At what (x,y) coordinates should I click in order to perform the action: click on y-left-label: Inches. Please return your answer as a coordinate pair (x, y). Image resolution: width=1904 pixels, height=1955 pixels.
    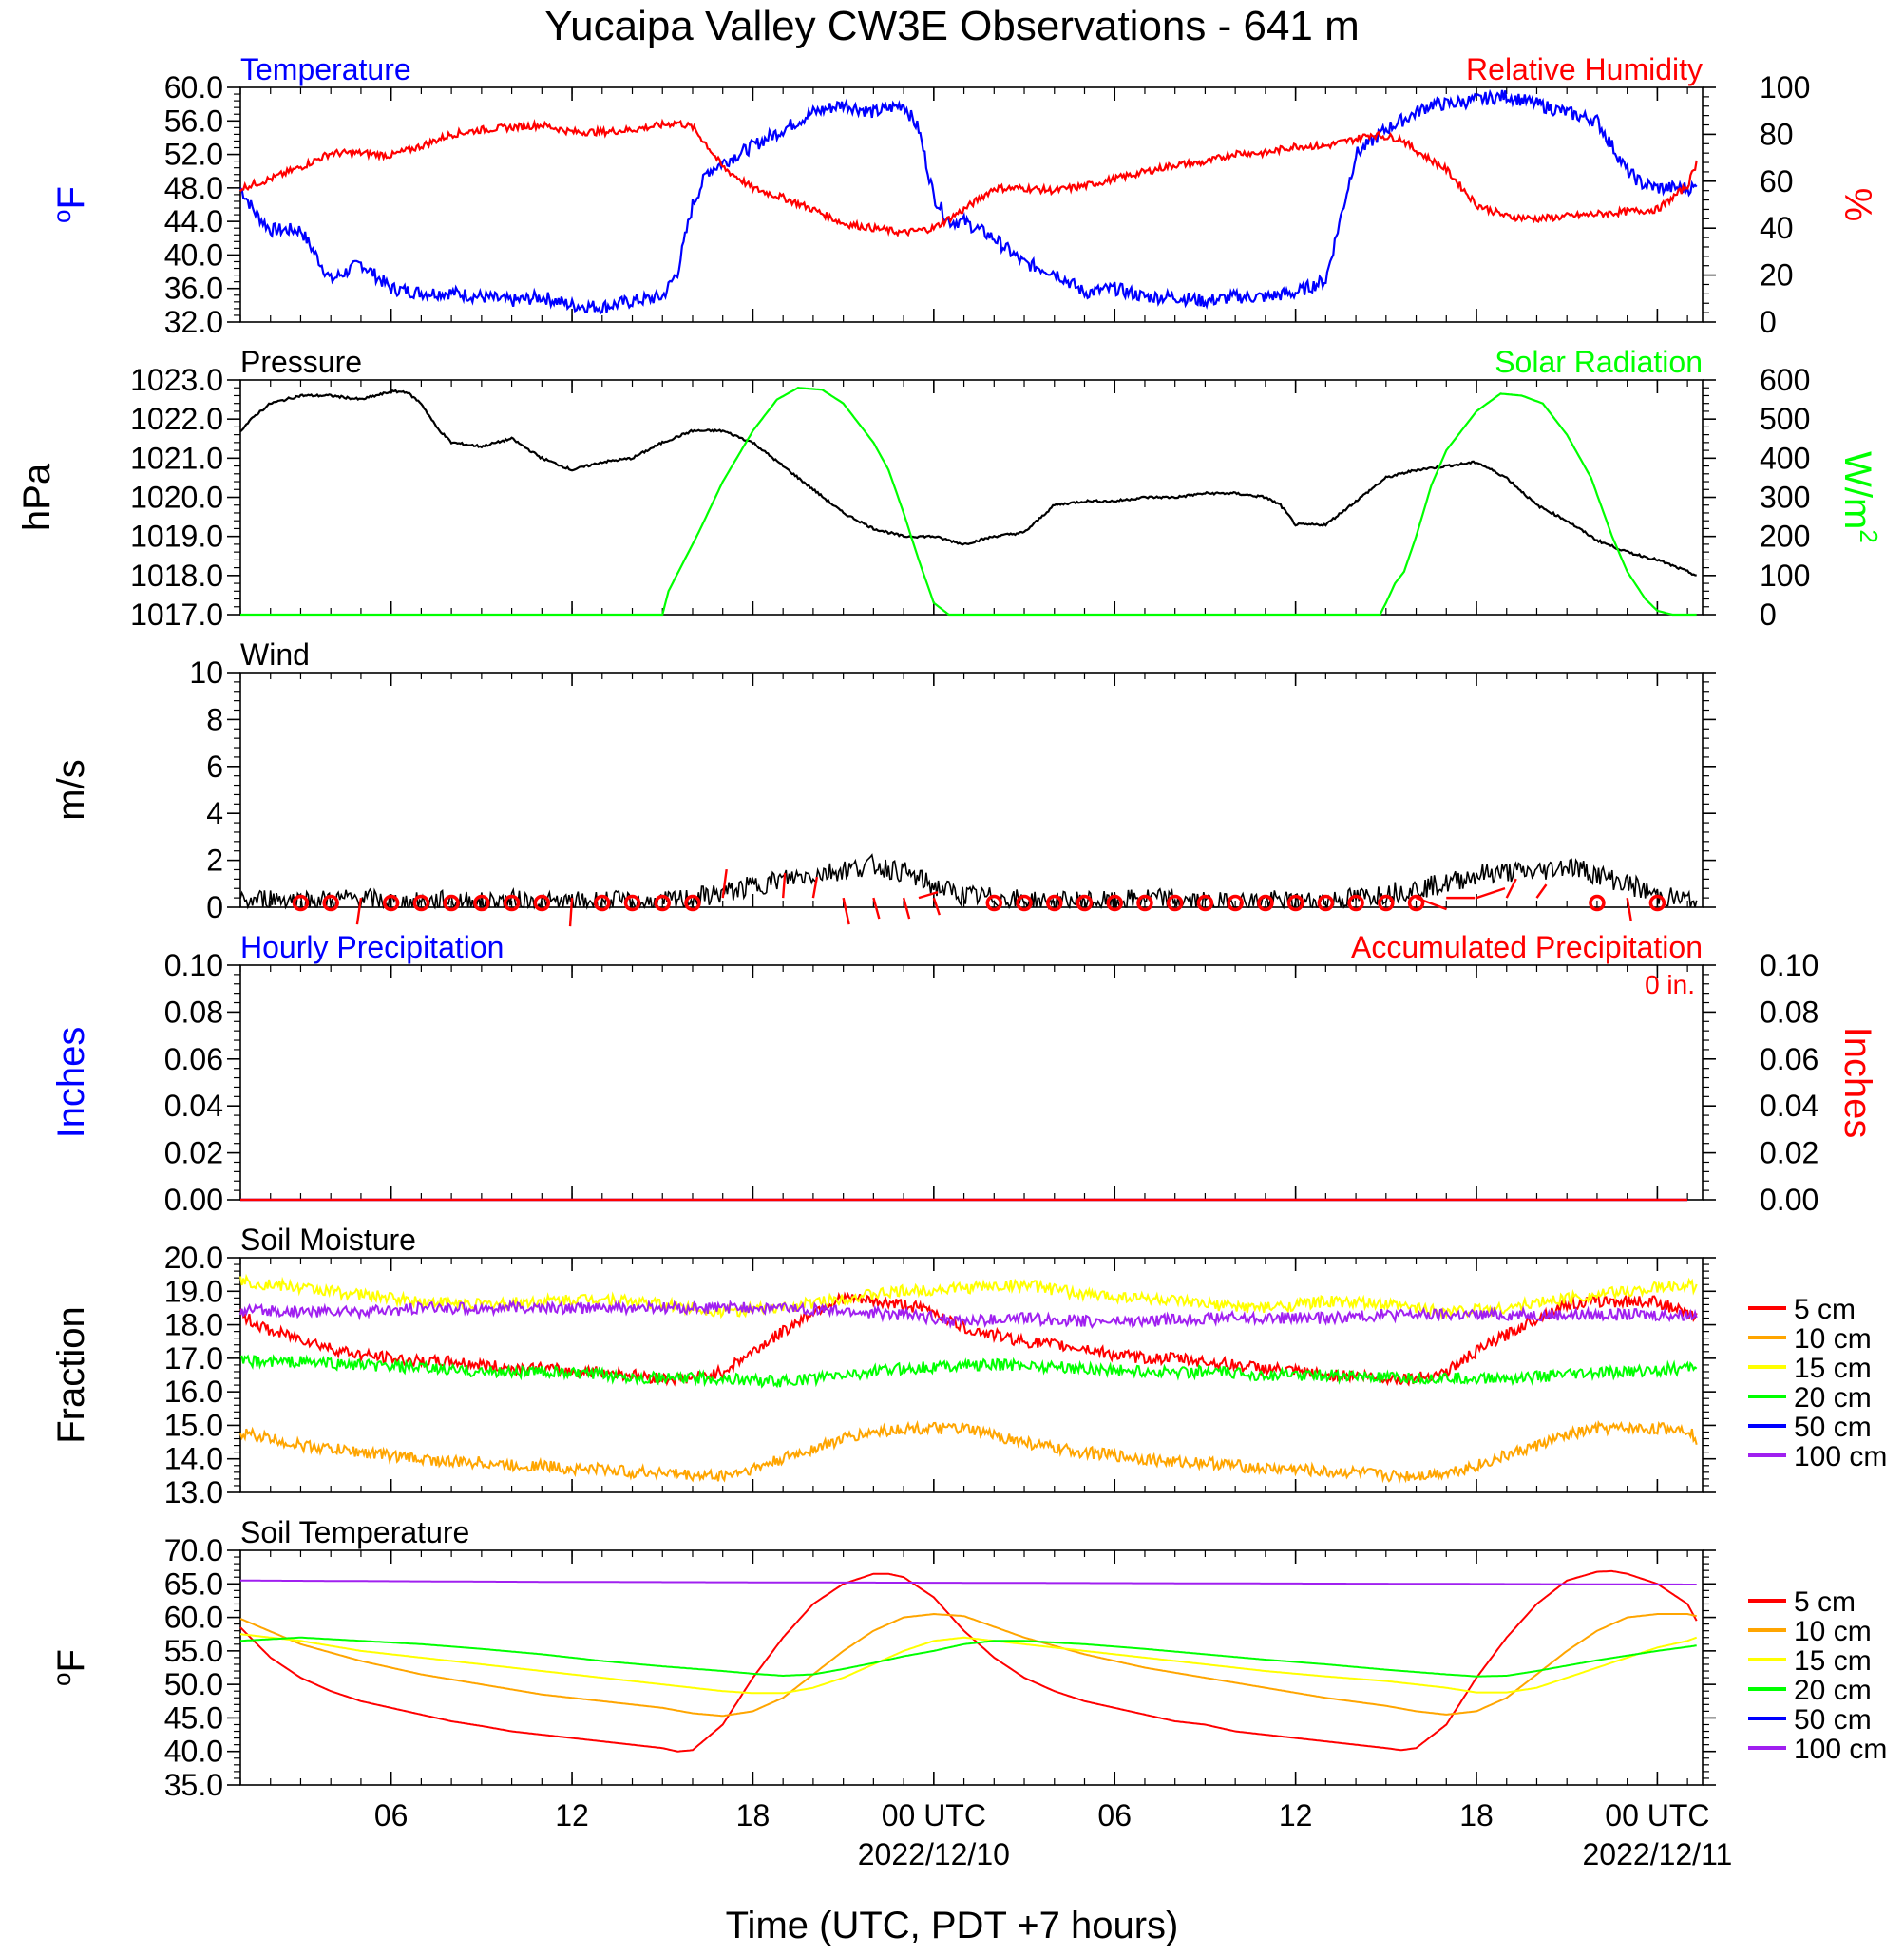
    Looking at the image, I should click on (71, 1083).